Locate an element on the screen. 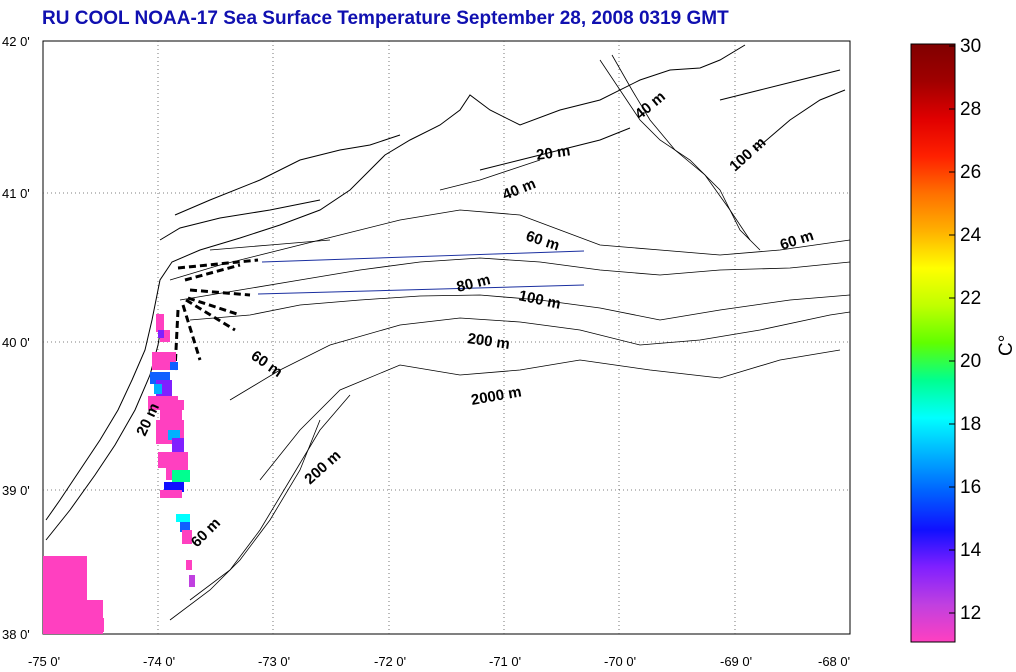  colorbar-label: 14 is located at coordinates (971, 550).